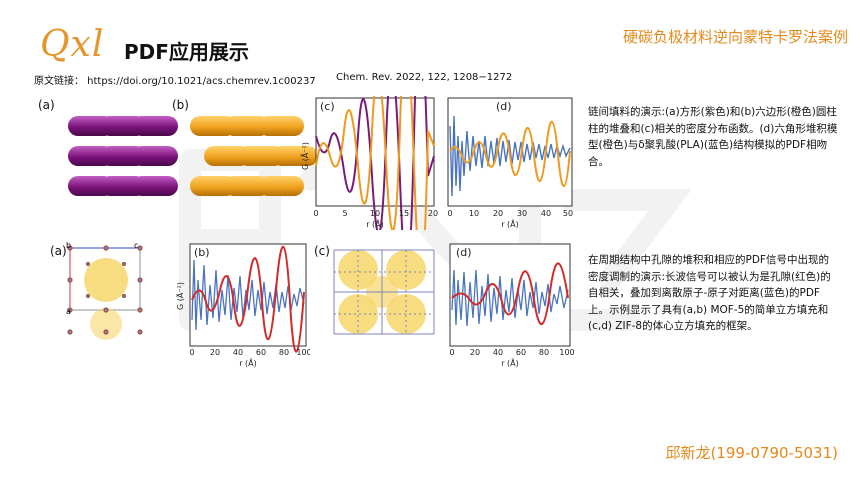  What do you see at coordinates (384, 292) in the screenshot?
I see `zif8-structure-figure` at bounding box center [384, 292].